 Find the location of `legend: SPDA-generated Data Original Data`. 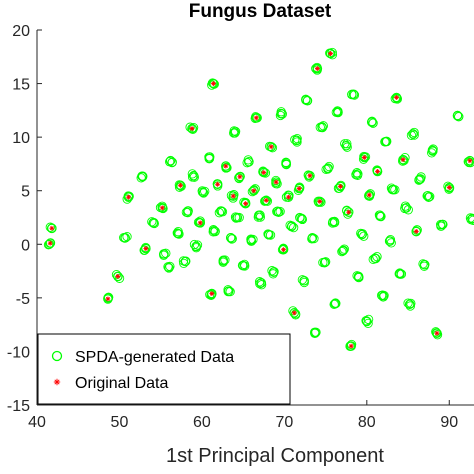

legend: SPDA-generated Data Original Data is located at coordinates (164, 369).